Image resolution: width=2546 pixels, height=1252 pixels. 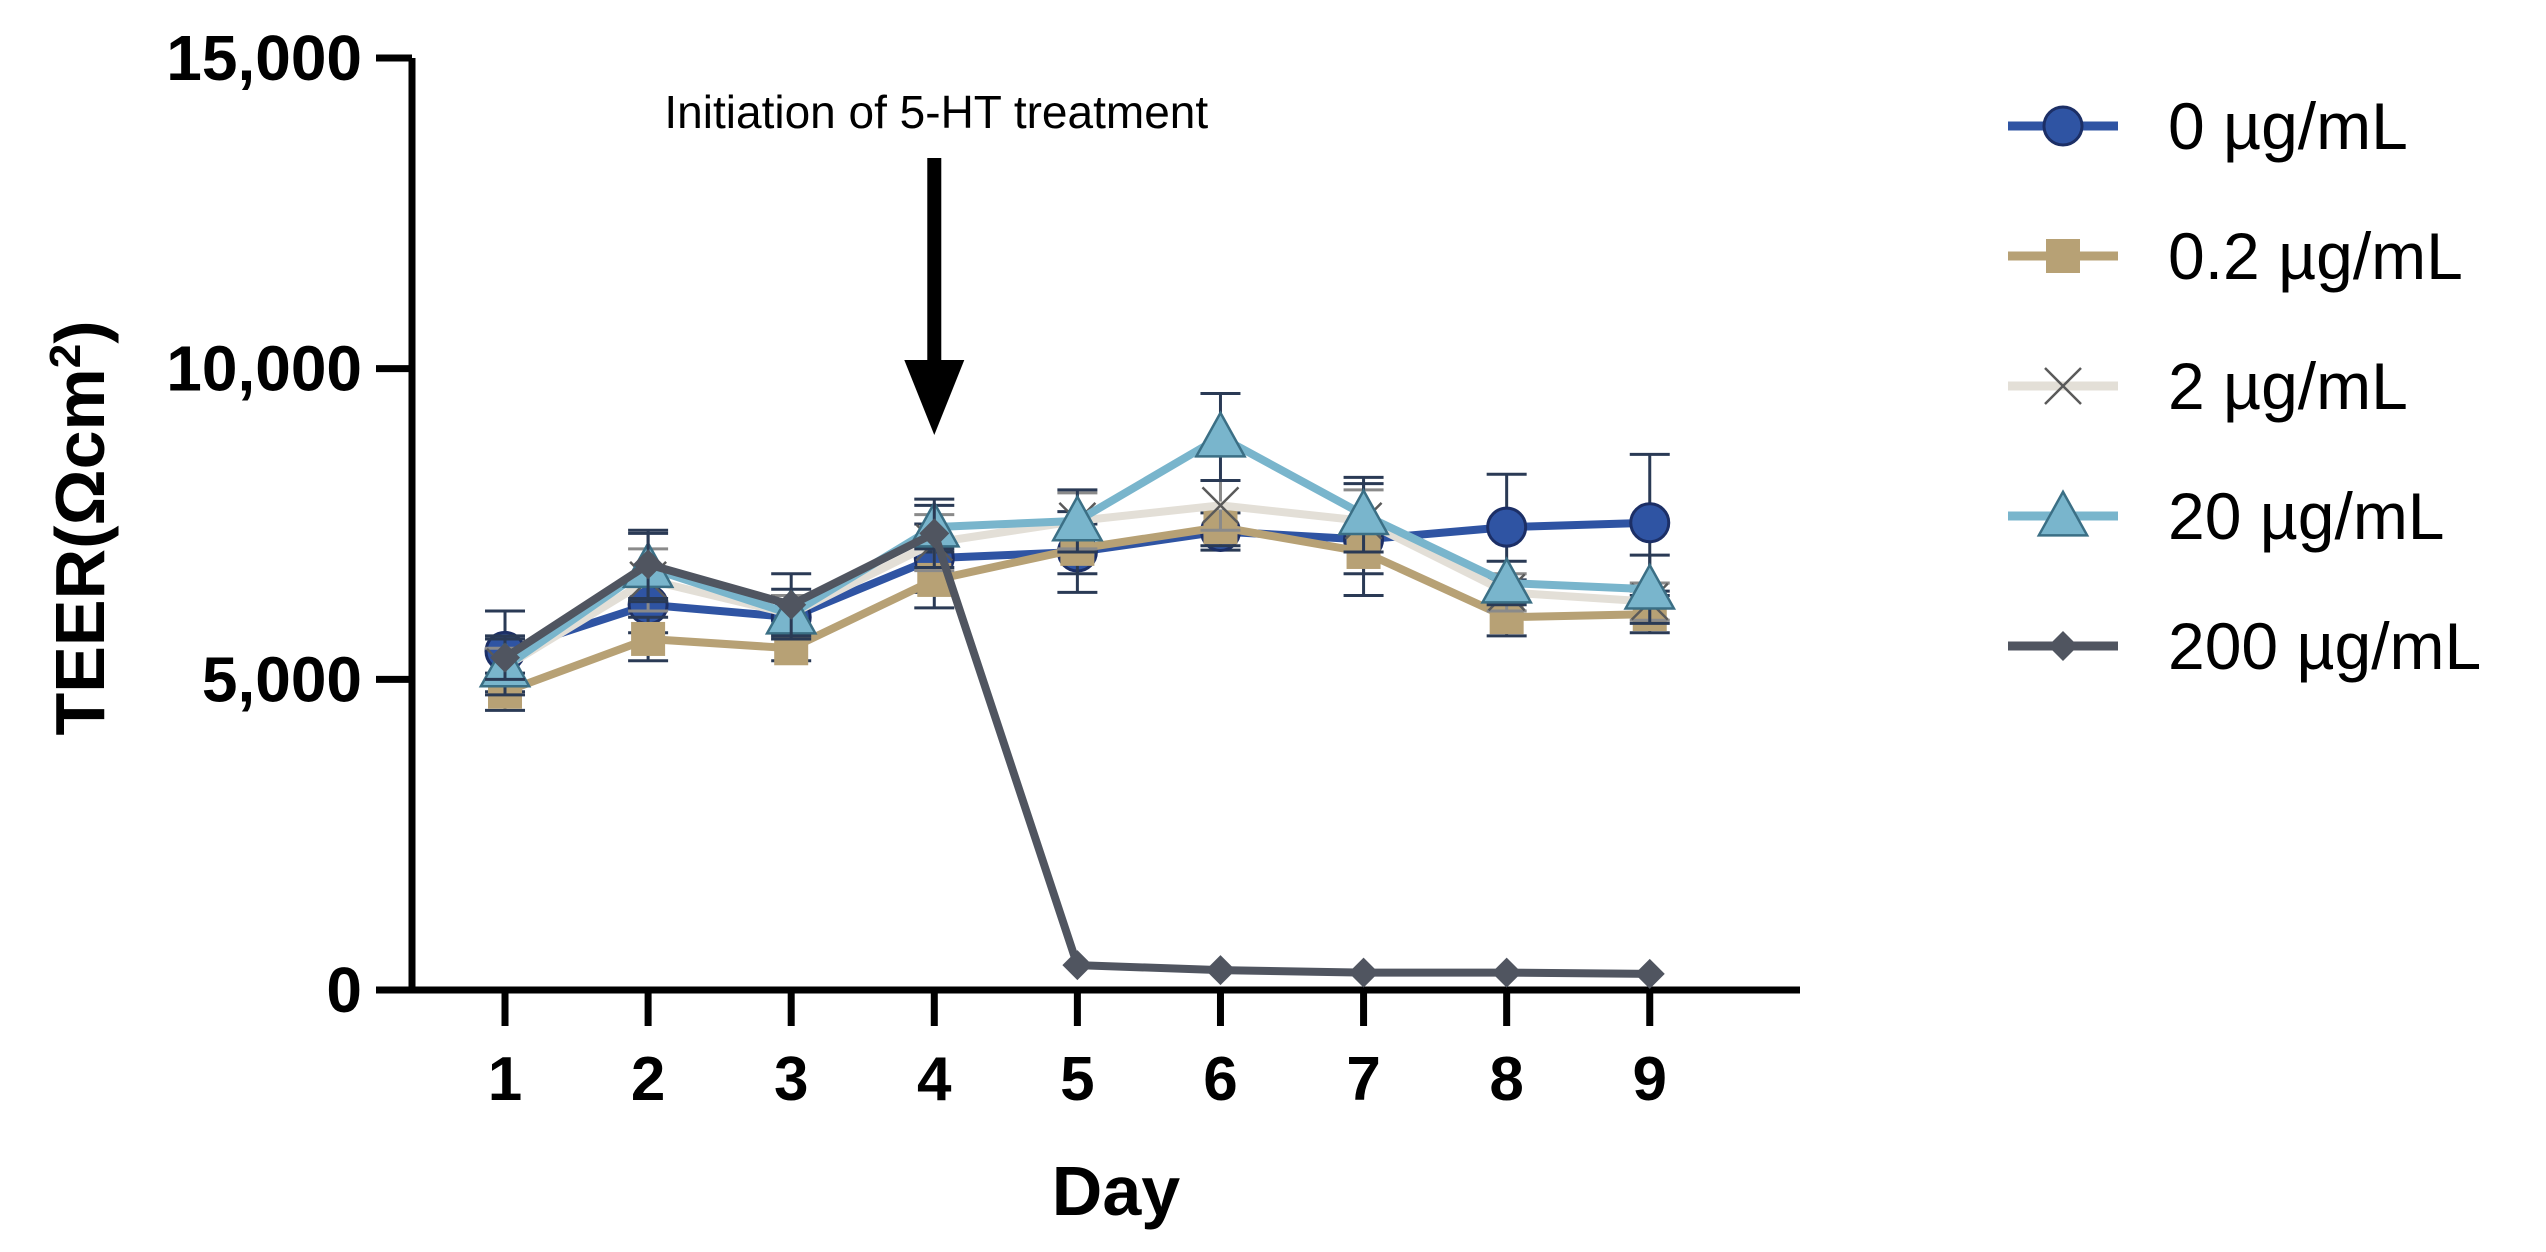 What do you see at coordinates (344, 990) in the screenshot?
I see `y-tick-label: 0` at bounding box center [344, 990].